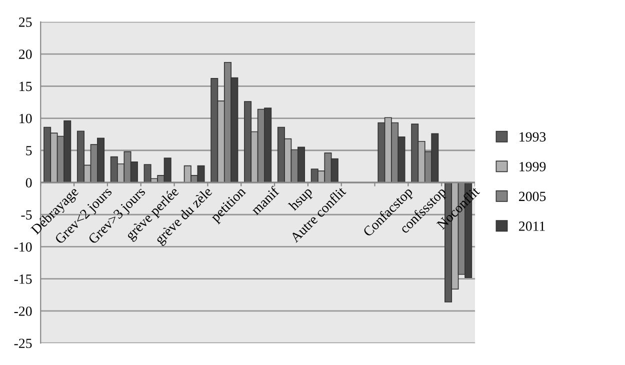 This screenshot has height=365, width=625. What do you see at coordinates (26, 119) in the screenshot?
I see `y-tick-label: 10` at bounding box center [26, 119].